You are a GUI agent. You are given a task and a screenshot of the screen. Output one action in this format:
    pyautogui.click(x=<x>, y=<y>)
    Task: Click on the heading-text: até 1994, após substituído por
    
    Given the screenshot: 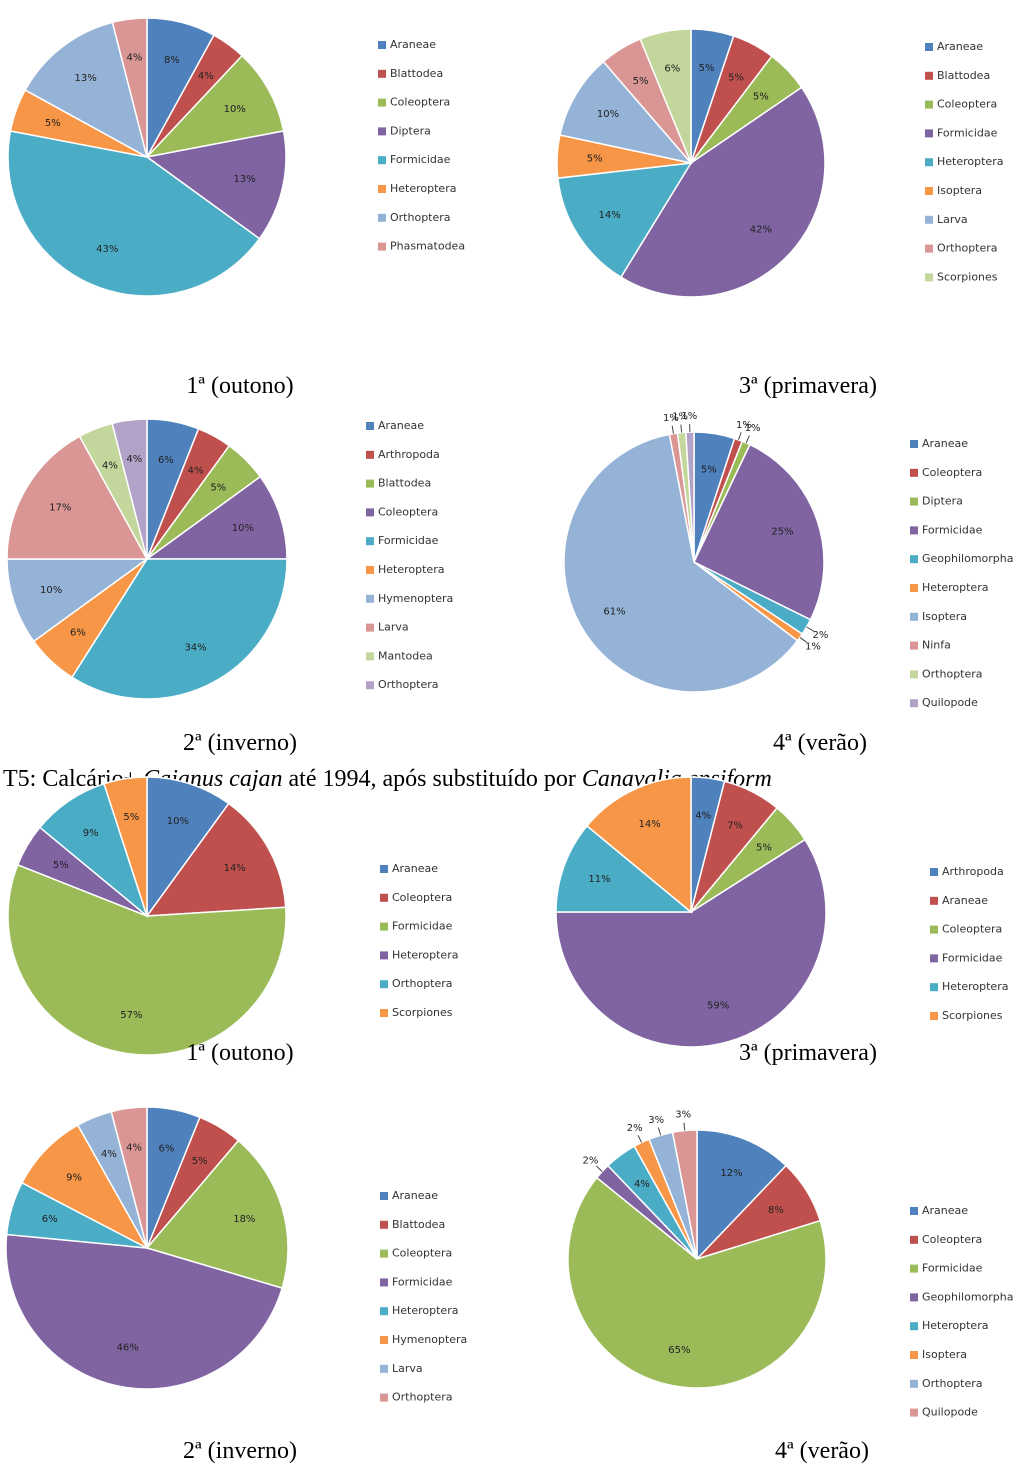 What is the action you would take?
    pyautogui.click(x=432, y=779)
    